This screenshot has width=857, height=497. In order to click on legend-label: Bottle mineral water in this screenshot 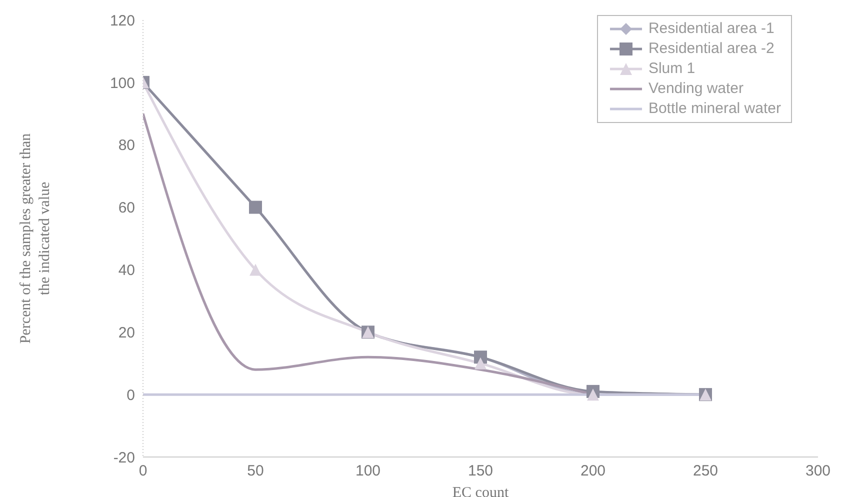, I will do `click(714, 109)`.